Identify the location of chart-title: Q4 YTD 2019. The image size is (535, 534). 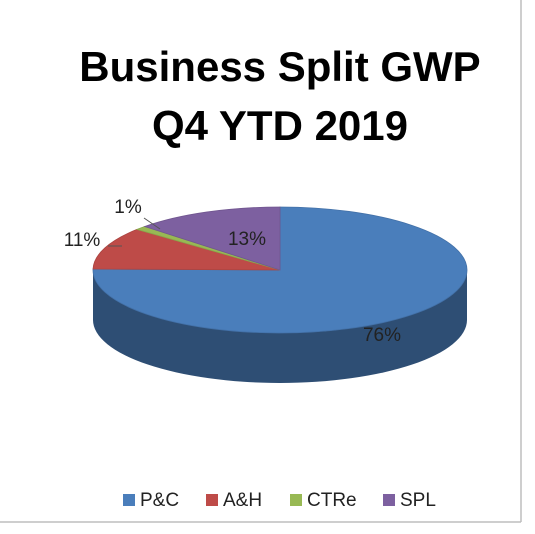
(280, 125).